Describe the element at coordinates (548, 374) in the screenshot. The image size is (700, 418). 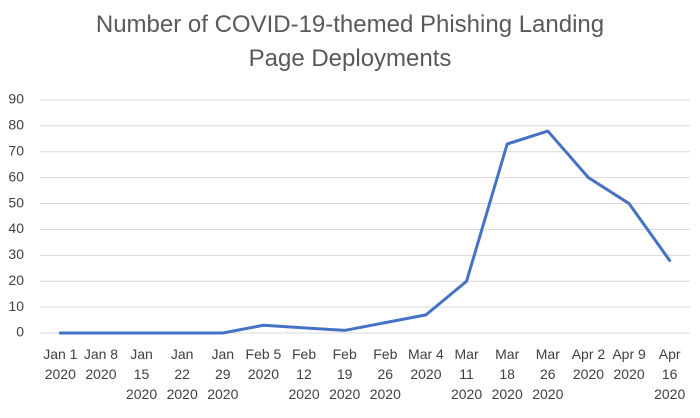
I see `x-tick-label: Mar 26 2020` at that location.